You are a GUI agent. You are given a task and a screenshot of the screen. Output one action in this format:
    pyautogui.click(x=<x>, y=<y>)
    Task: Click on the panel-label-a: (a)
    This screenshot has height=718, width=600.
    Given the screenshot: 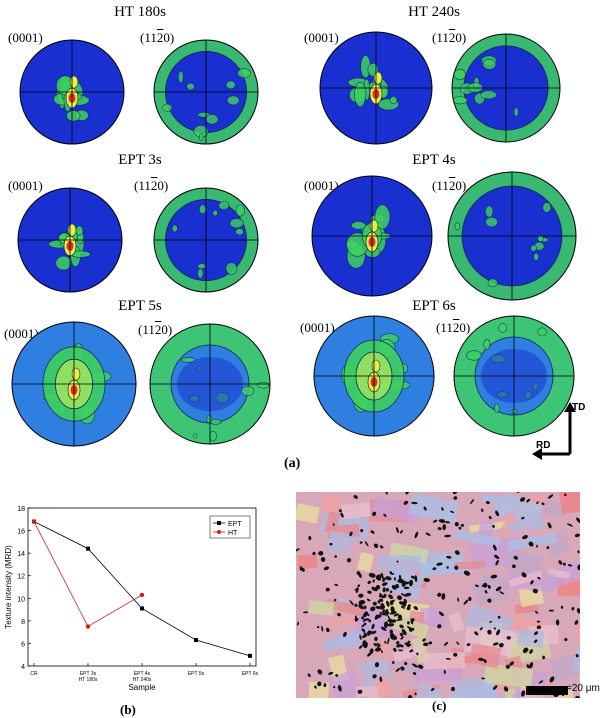 What is the action you would take?
    pyautogui.click(x=292, y=463)
    